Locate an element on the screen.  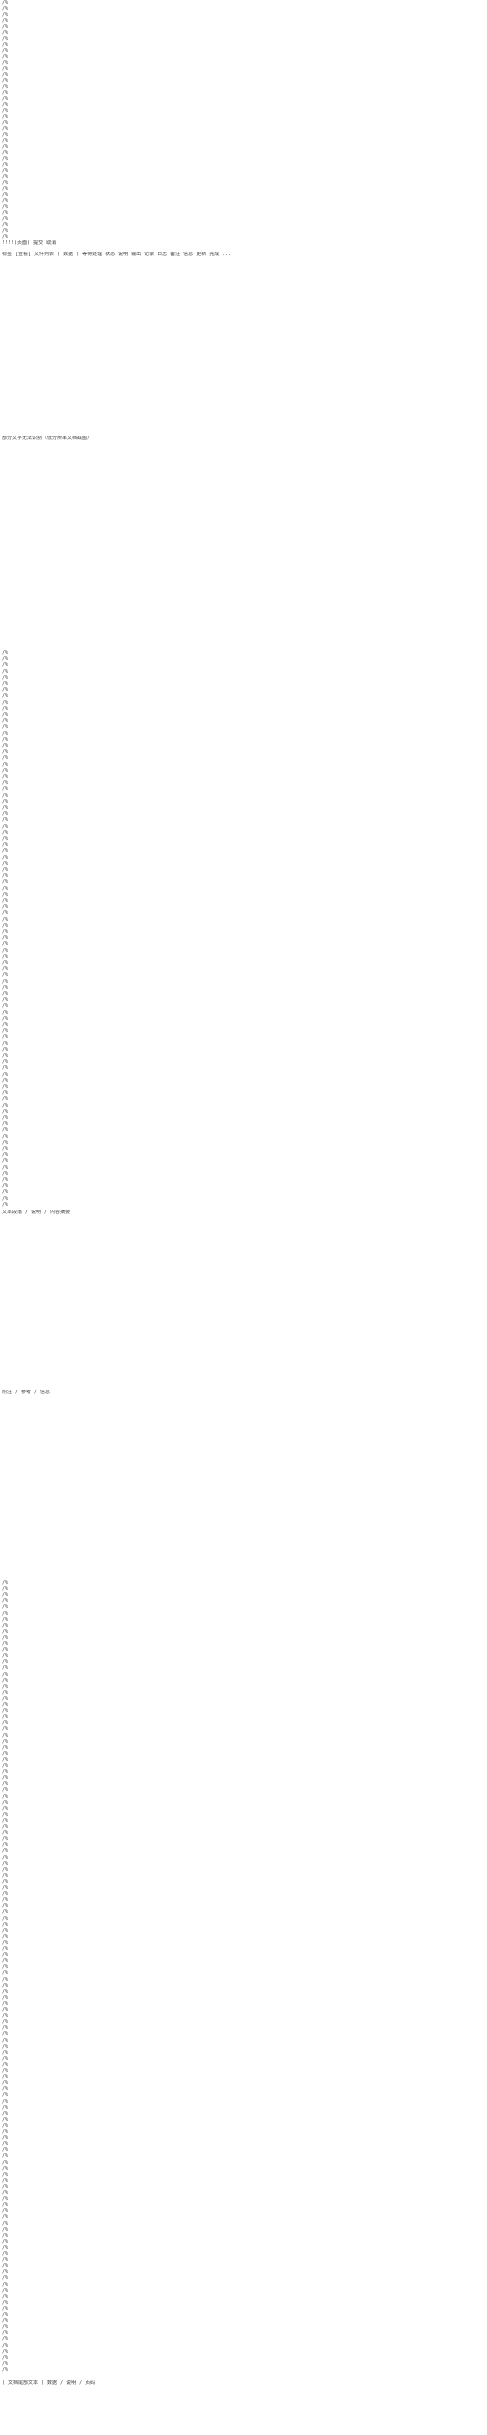
title-line: !!!!(页面) 提交 取消 is located at coordinates (29, 243).